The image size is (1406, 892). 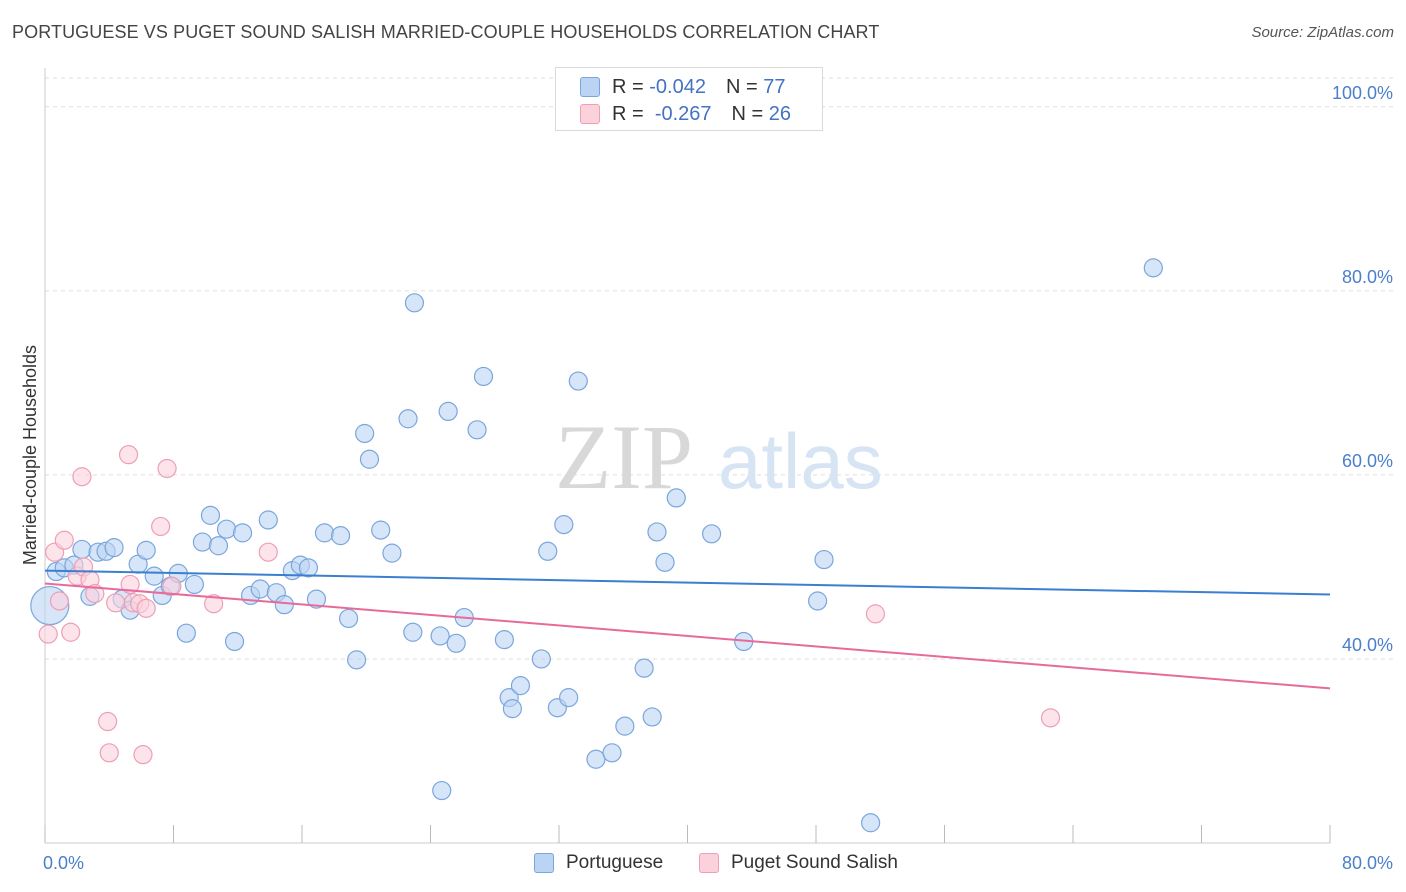 What do you see at coordinates (544, 863) in the screenshot?
I see `portuguese-legend-swatch` at bounding box center [544, 863].